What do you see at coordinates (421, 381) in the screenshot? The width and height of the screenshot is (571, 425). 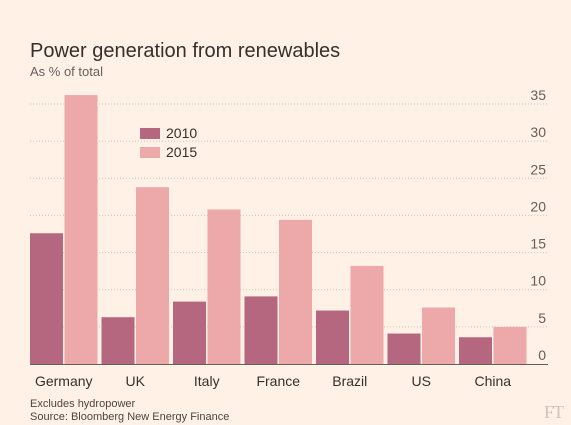 I see `x-tick-label: US` at bounding box center [421, 381].